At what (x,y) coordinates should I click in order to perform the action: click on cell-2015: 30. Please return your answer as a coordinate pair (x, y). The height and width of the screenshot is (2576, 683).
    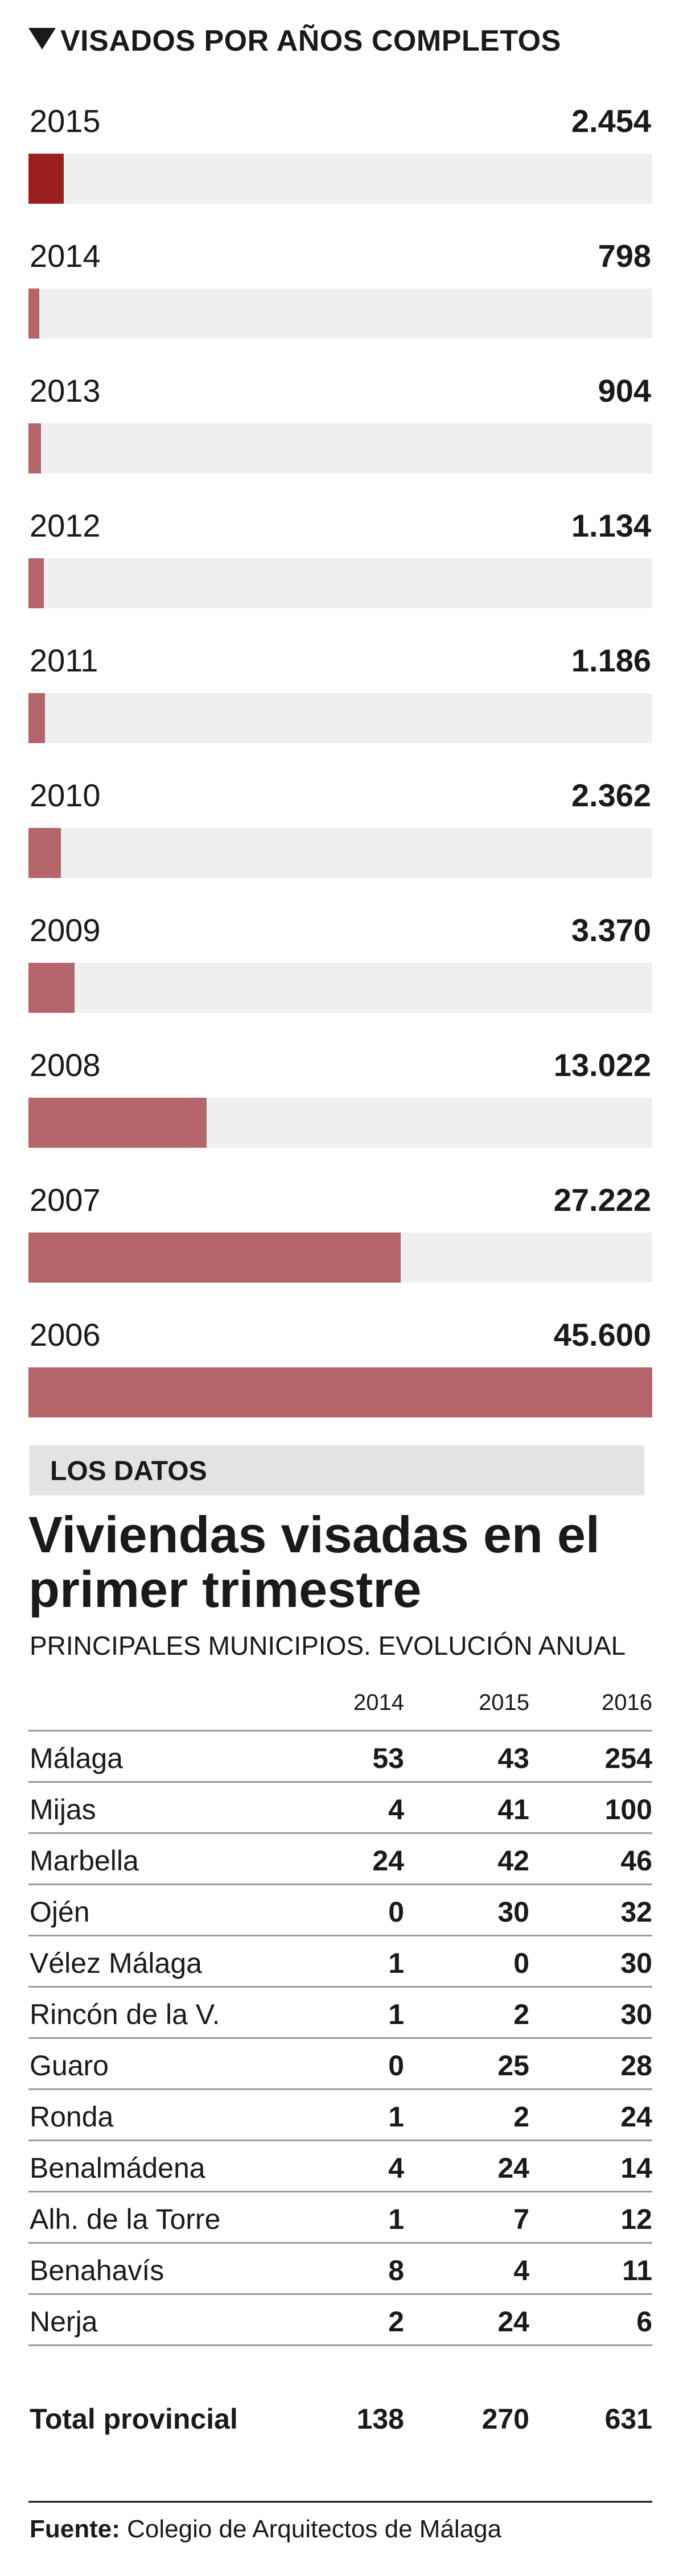
    Looking at the image, I should click on (513, 1912).